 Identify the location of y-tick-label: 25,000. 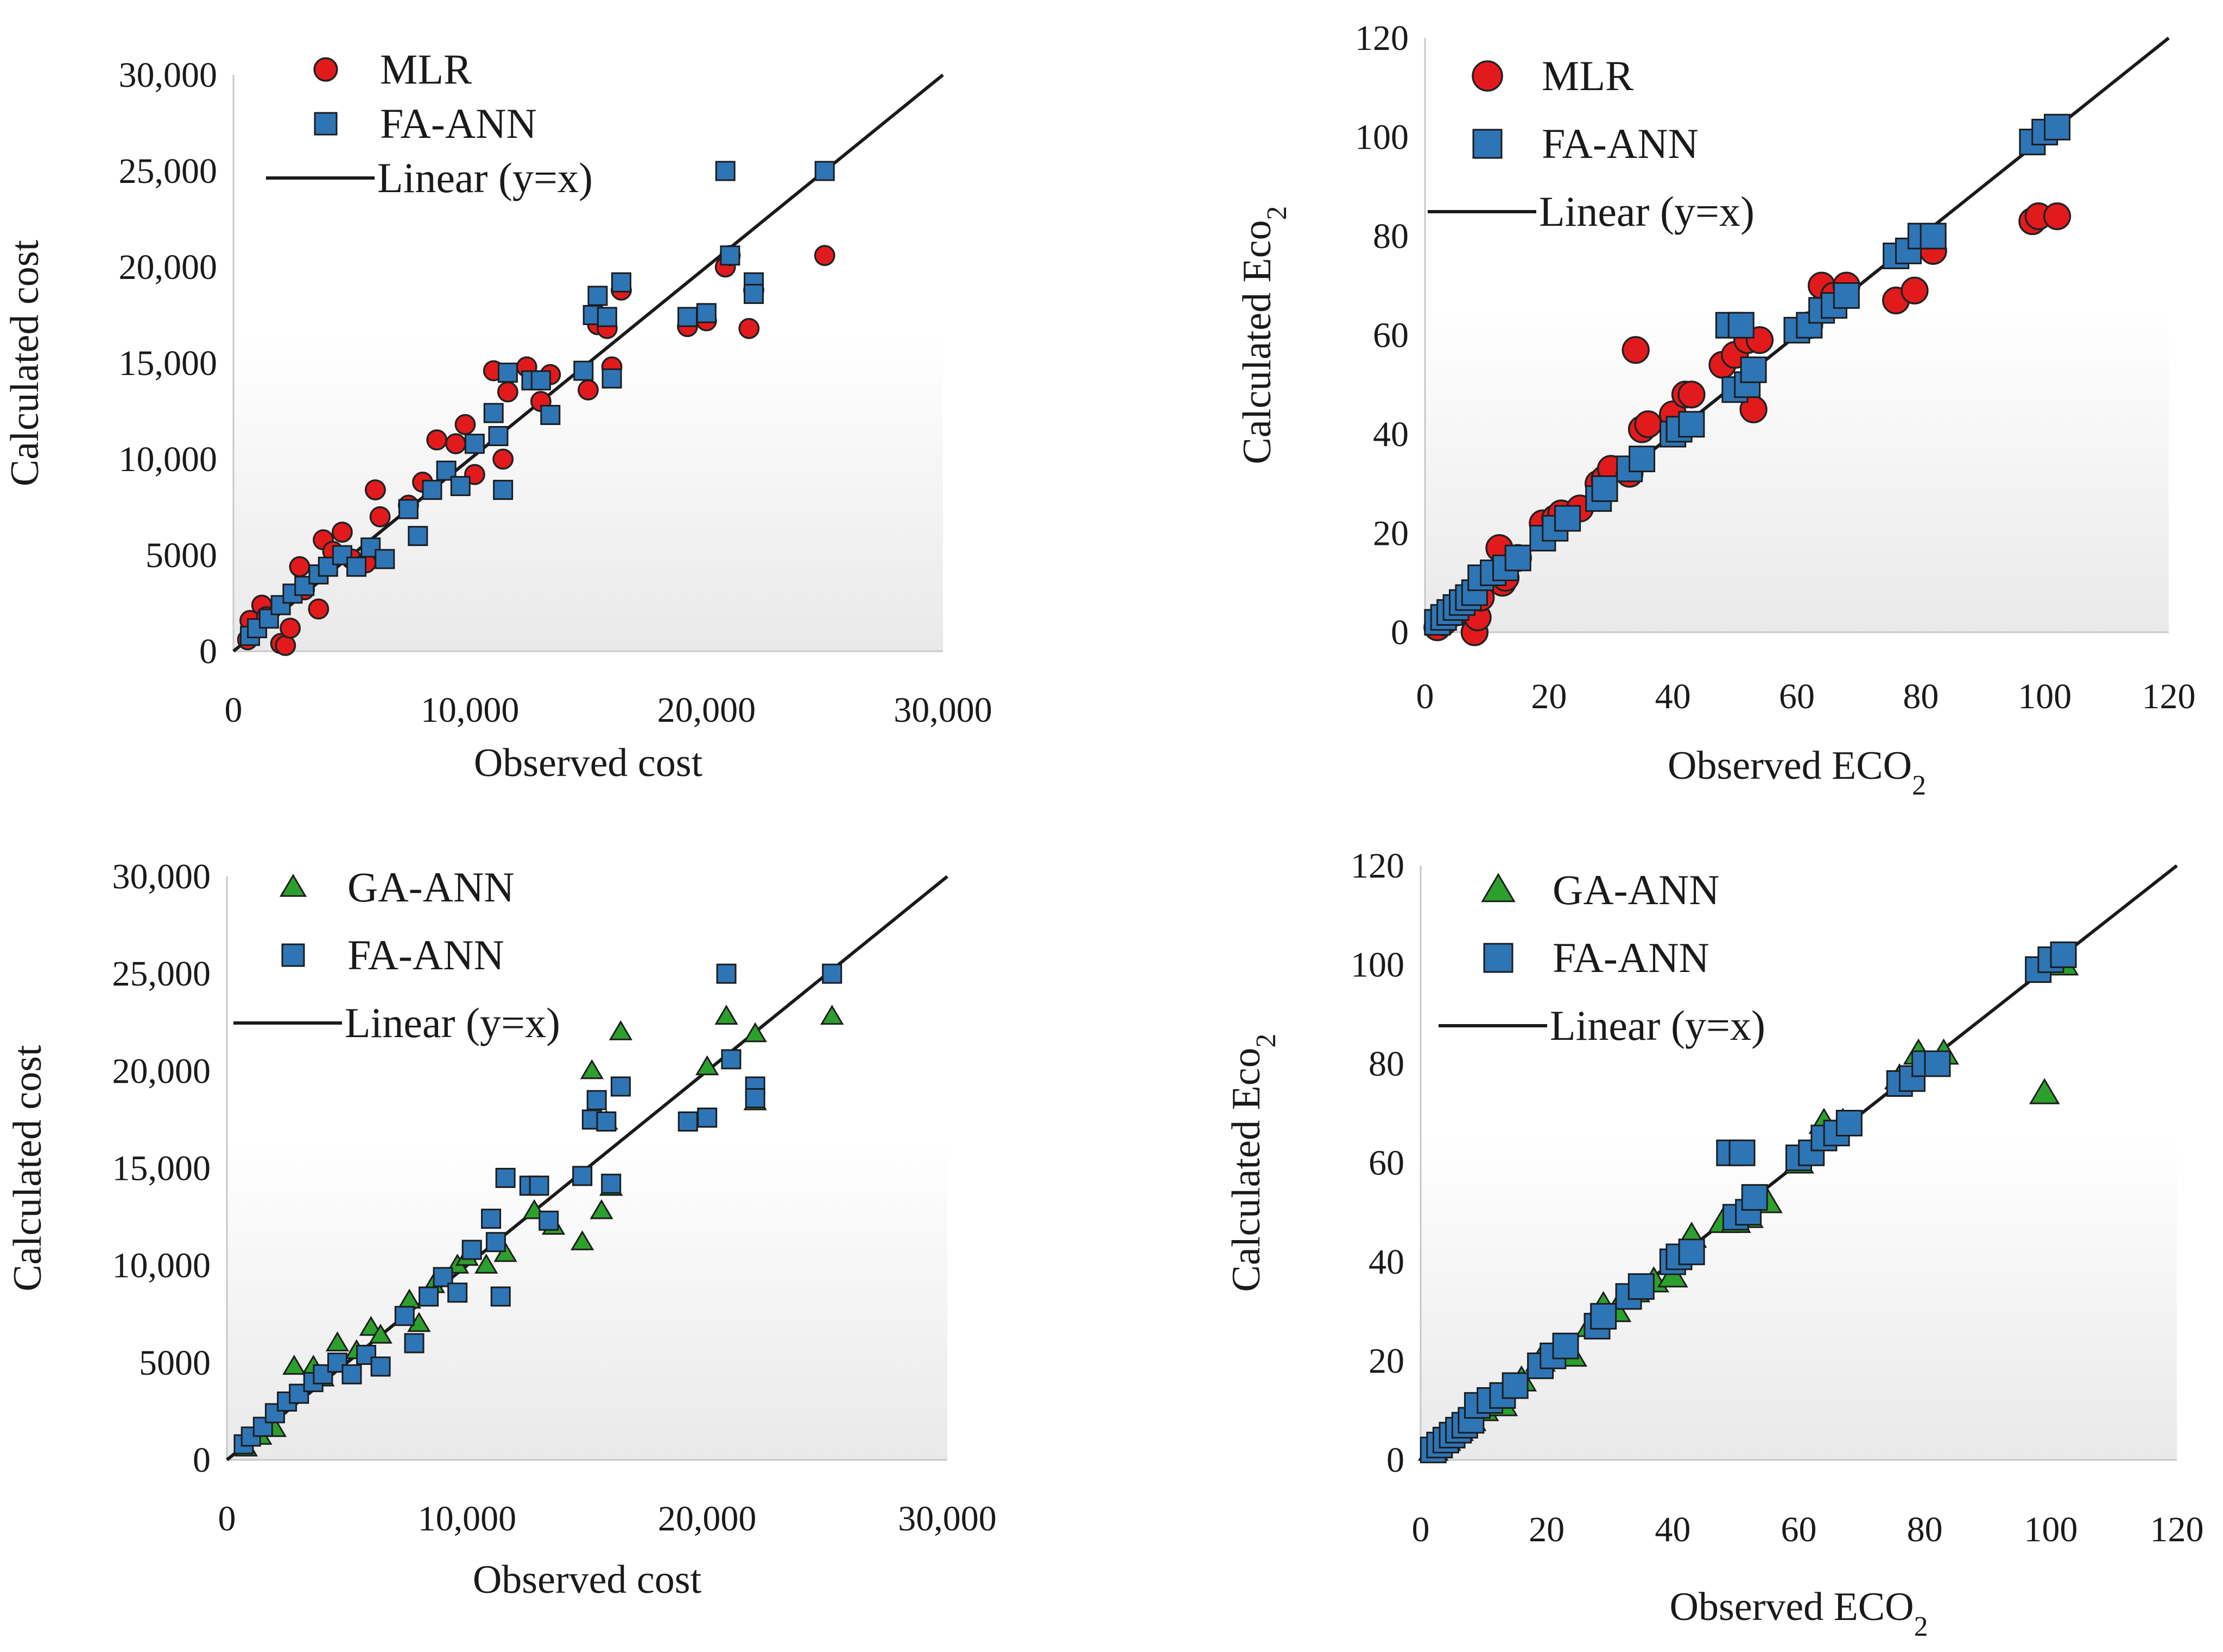
(161, 974).